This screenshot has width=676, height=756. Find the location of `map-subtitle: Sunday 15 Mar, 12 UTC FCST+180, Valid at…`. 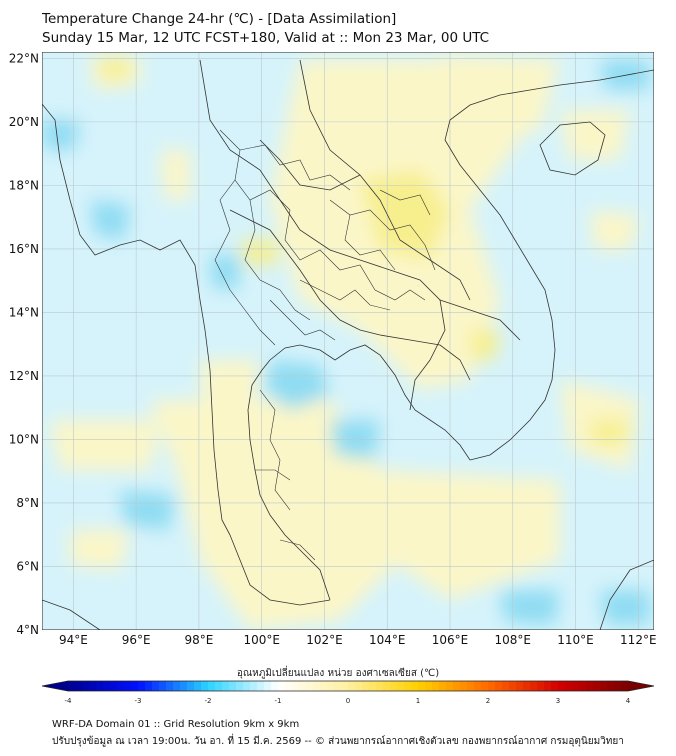

map-subtitle: Sunday 15 Mar, 12 UTC FCST+180, Valid at… is located at coordinates (266, 38).